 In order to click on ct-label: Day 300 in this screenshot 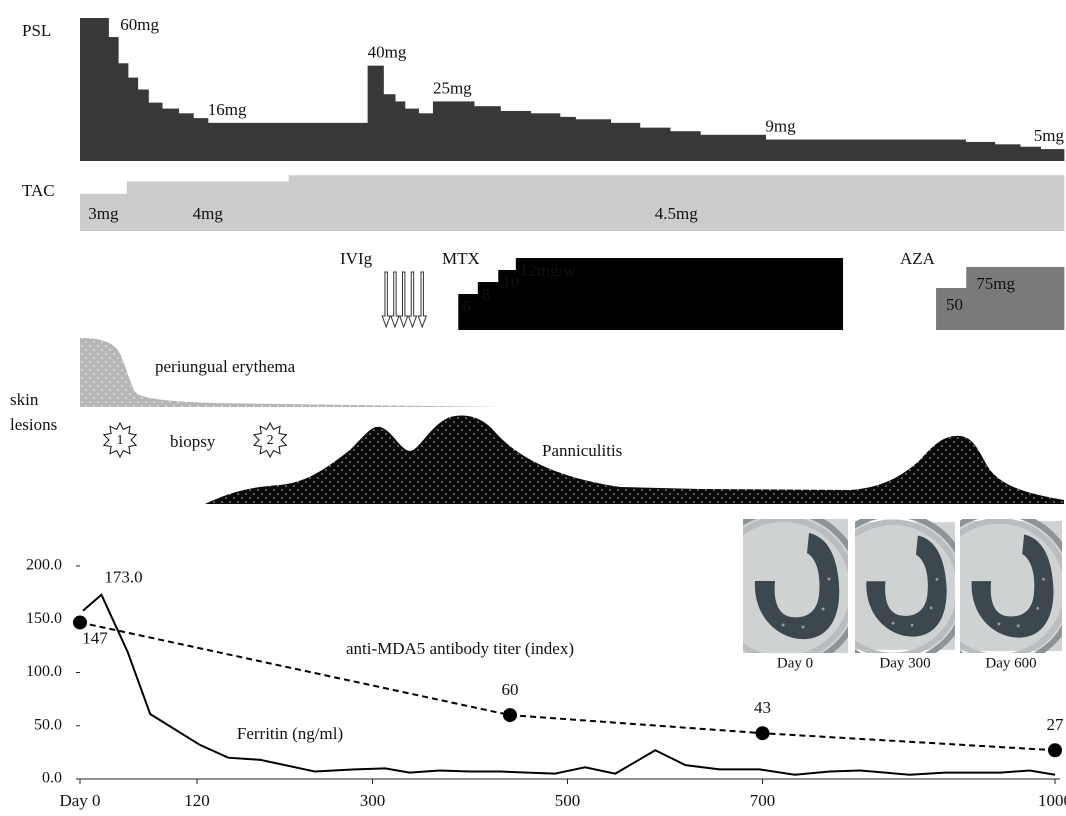, I will do `click(904, 663)`.